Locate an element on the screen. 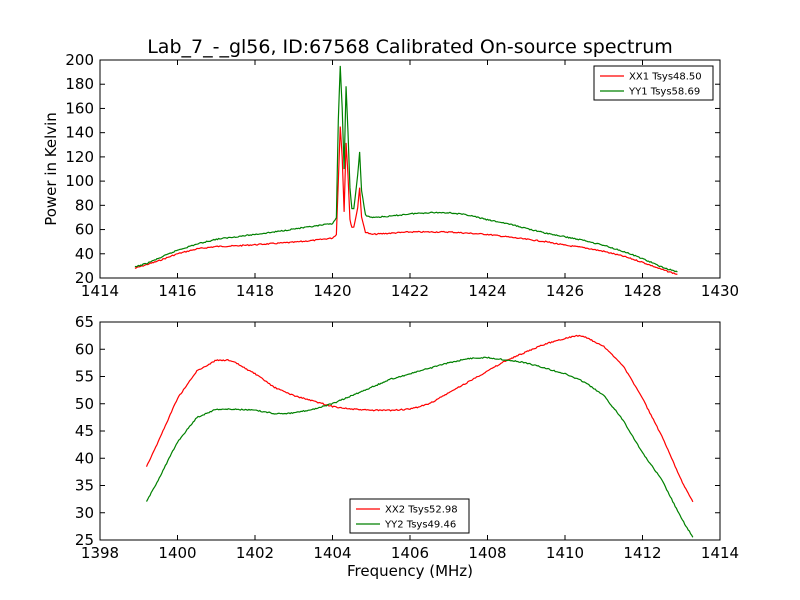 The image size is (800, 600). legend: XX1 Tsys48.50 YY1 Tsys58.69 is located at coordinates (653, 83).